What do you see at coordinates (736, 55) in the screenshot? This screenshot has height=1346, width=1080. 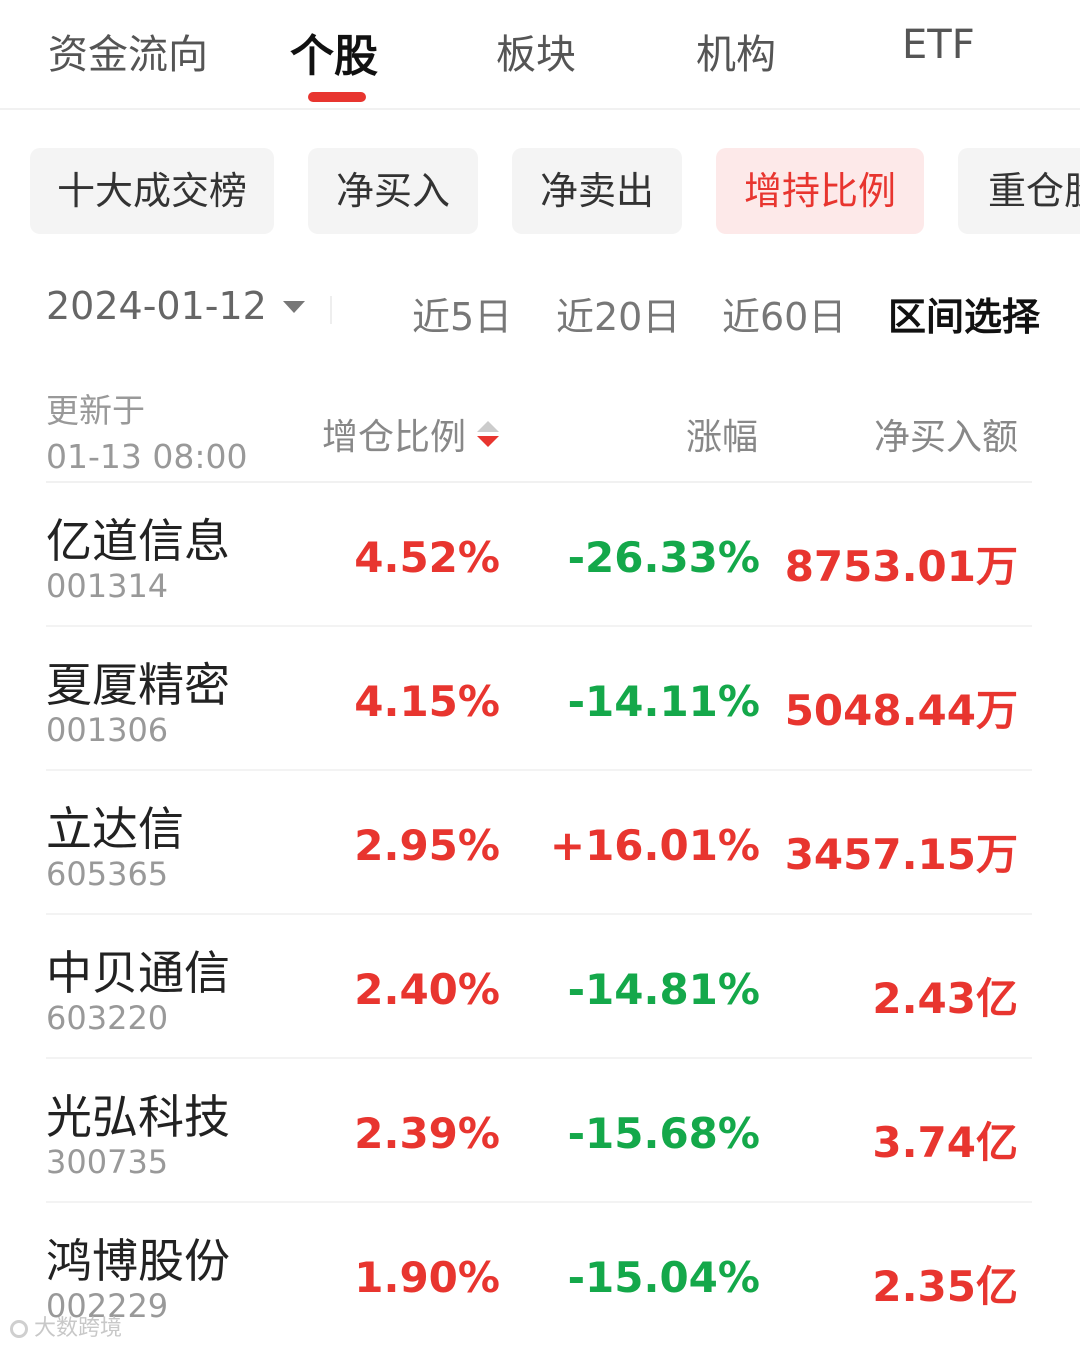 I see `tab-institutions: 机构` at bounding box center [736, 55].